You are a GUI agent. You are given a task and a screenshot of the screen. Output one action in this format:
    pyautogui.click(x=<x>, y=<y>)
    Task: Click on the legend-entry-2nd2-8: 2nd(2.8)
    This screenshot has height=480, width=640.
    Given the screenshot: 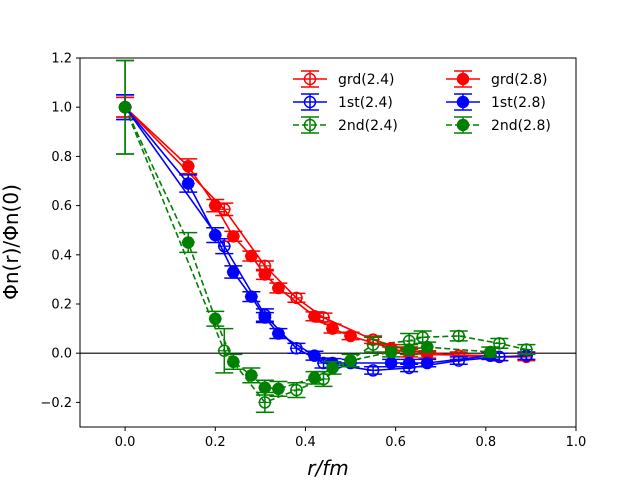 What is the action you would take?
    pyautogui.click(x=498, y=125)
    